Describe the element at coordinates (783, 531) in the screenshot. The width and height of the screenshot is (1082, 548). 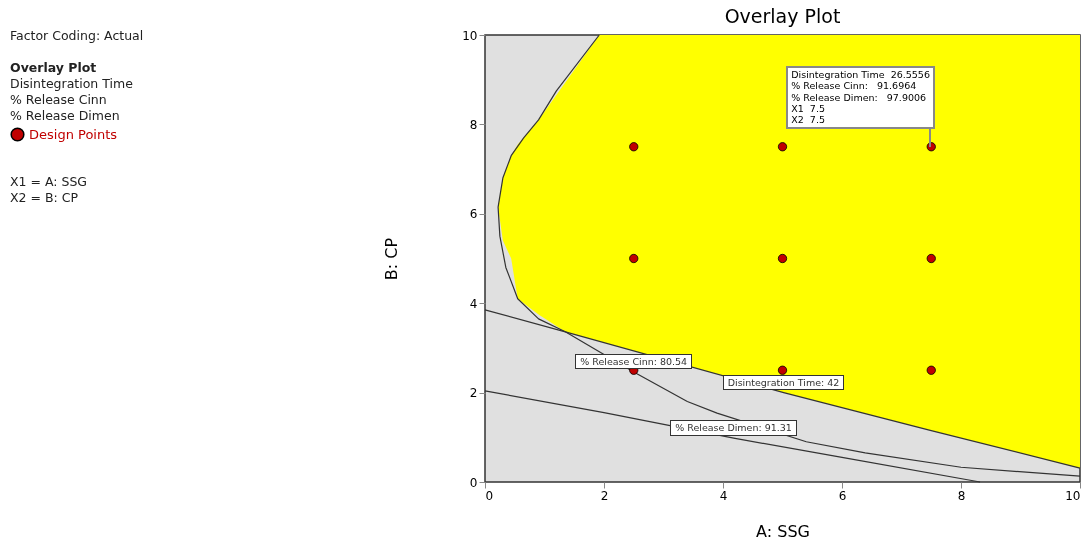
I see `x-axis-title: A: SSG` at that location.